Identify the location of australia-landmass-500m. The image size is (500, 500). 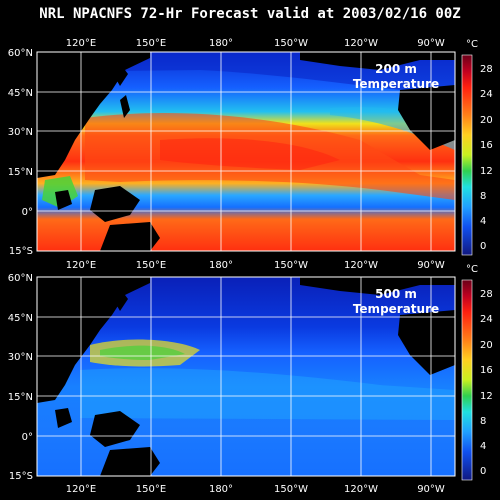
(130, 461).